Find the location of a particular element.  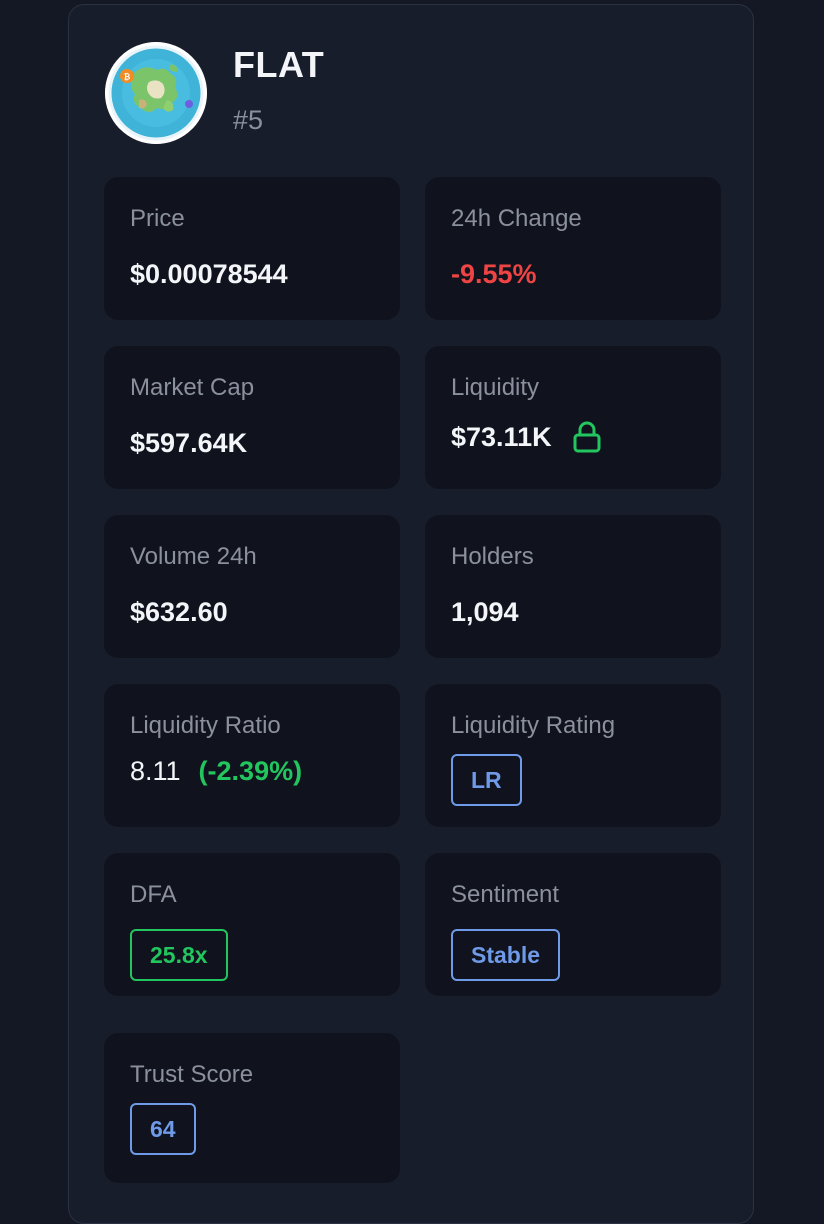

token-name: FLAT is located at coordinates (279, 64).